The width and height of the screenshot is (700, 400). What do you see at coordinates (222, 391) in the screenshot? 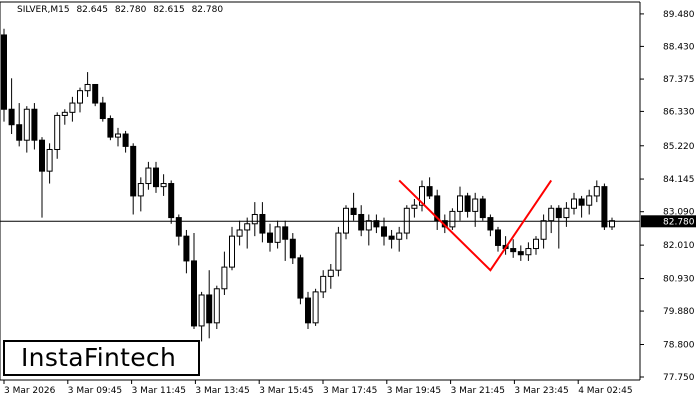
I see `time-tick-label: 3 Mar 13:45` at bounding box center [222, 391].